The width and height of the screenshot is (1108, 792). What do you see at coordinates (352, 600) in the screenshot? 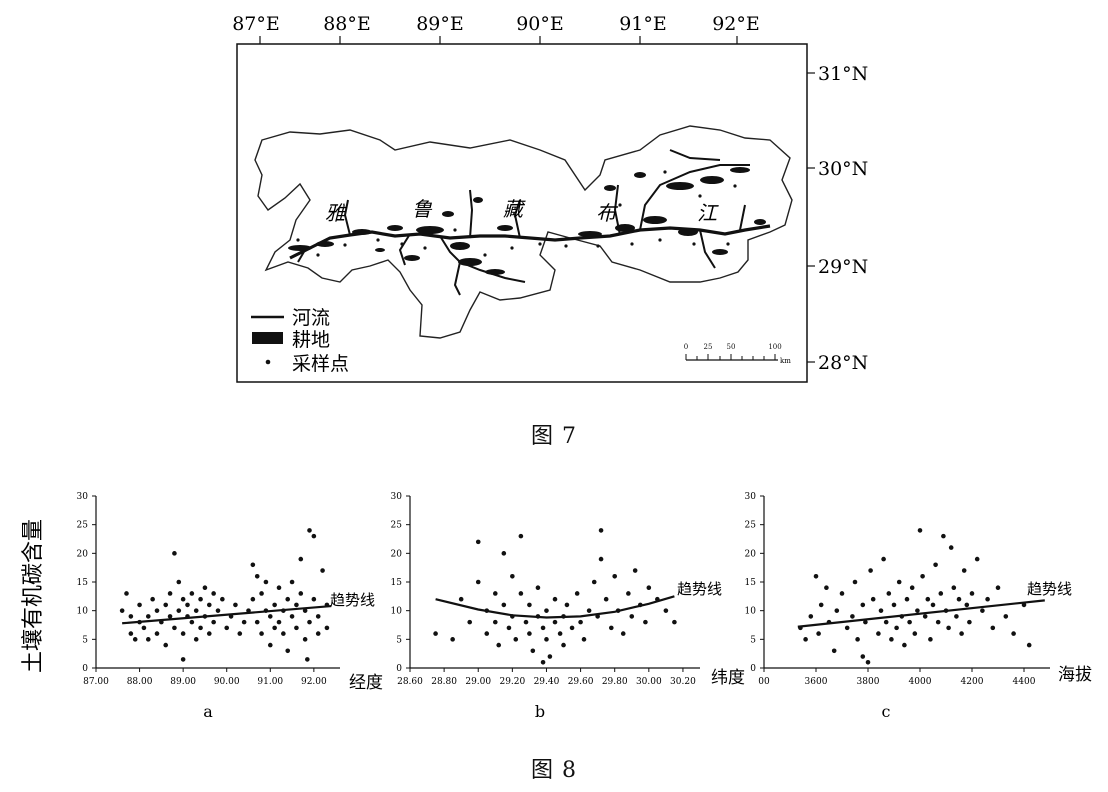
I see `panel-a-trend-label: 趋势线` at bounding box center [352, 600].